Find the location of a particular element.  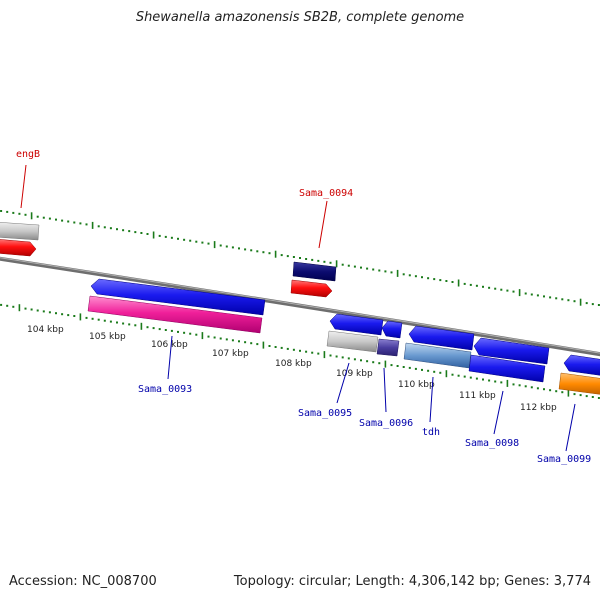

leader-engb is located at coordinates (23, 186).